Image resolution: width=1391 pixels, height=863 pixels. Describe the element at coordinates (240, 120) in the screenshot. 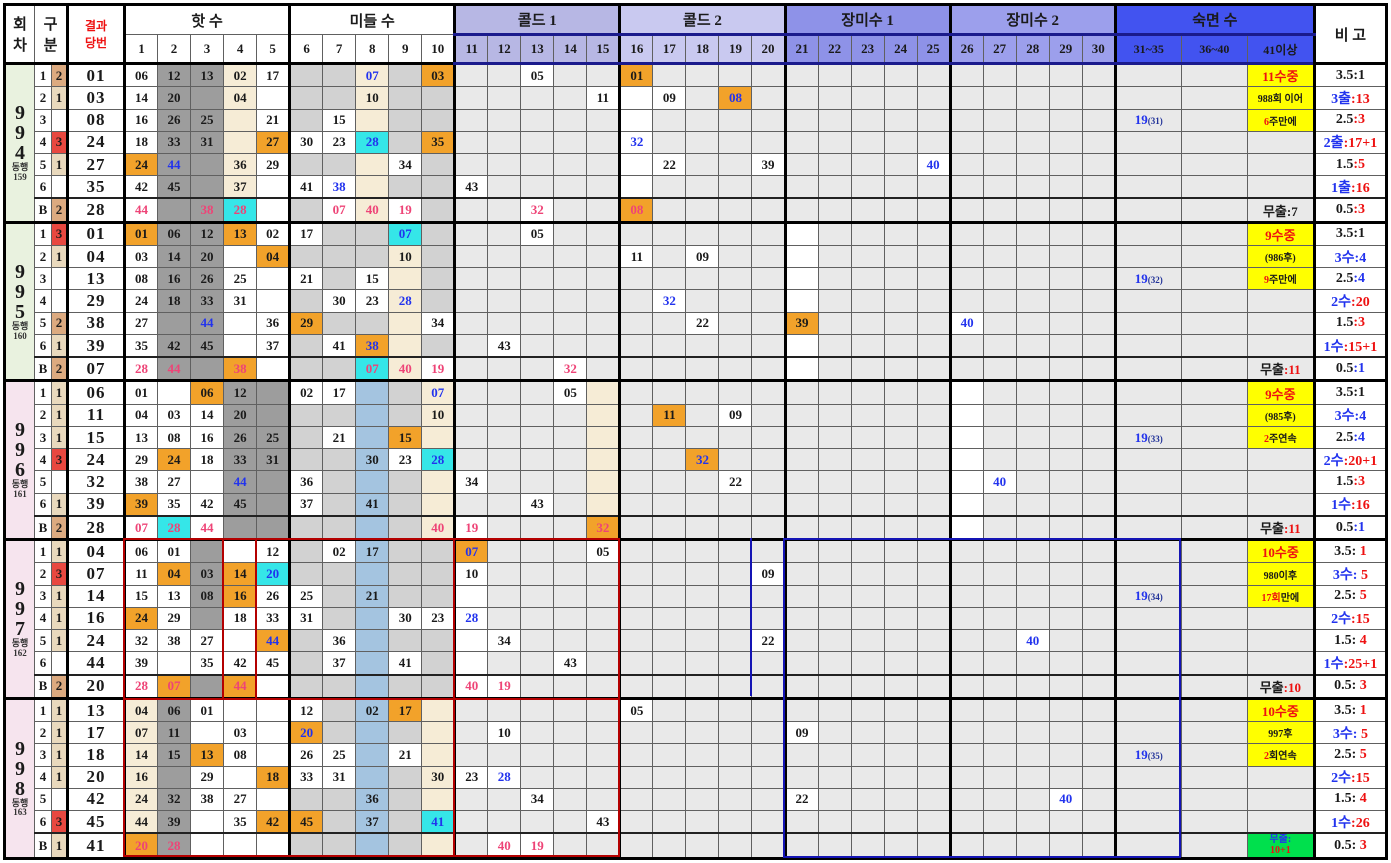

I see `number-cell-col4` at that location.